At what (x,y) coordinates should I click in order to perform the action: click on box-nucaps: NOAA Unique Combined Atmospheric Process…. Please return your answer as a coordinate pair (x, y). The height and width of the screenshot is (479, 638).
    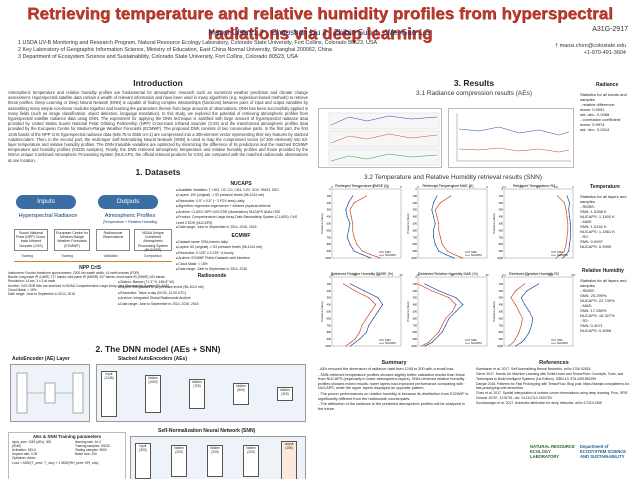
    Looking at the image, I should click on (153, 240).